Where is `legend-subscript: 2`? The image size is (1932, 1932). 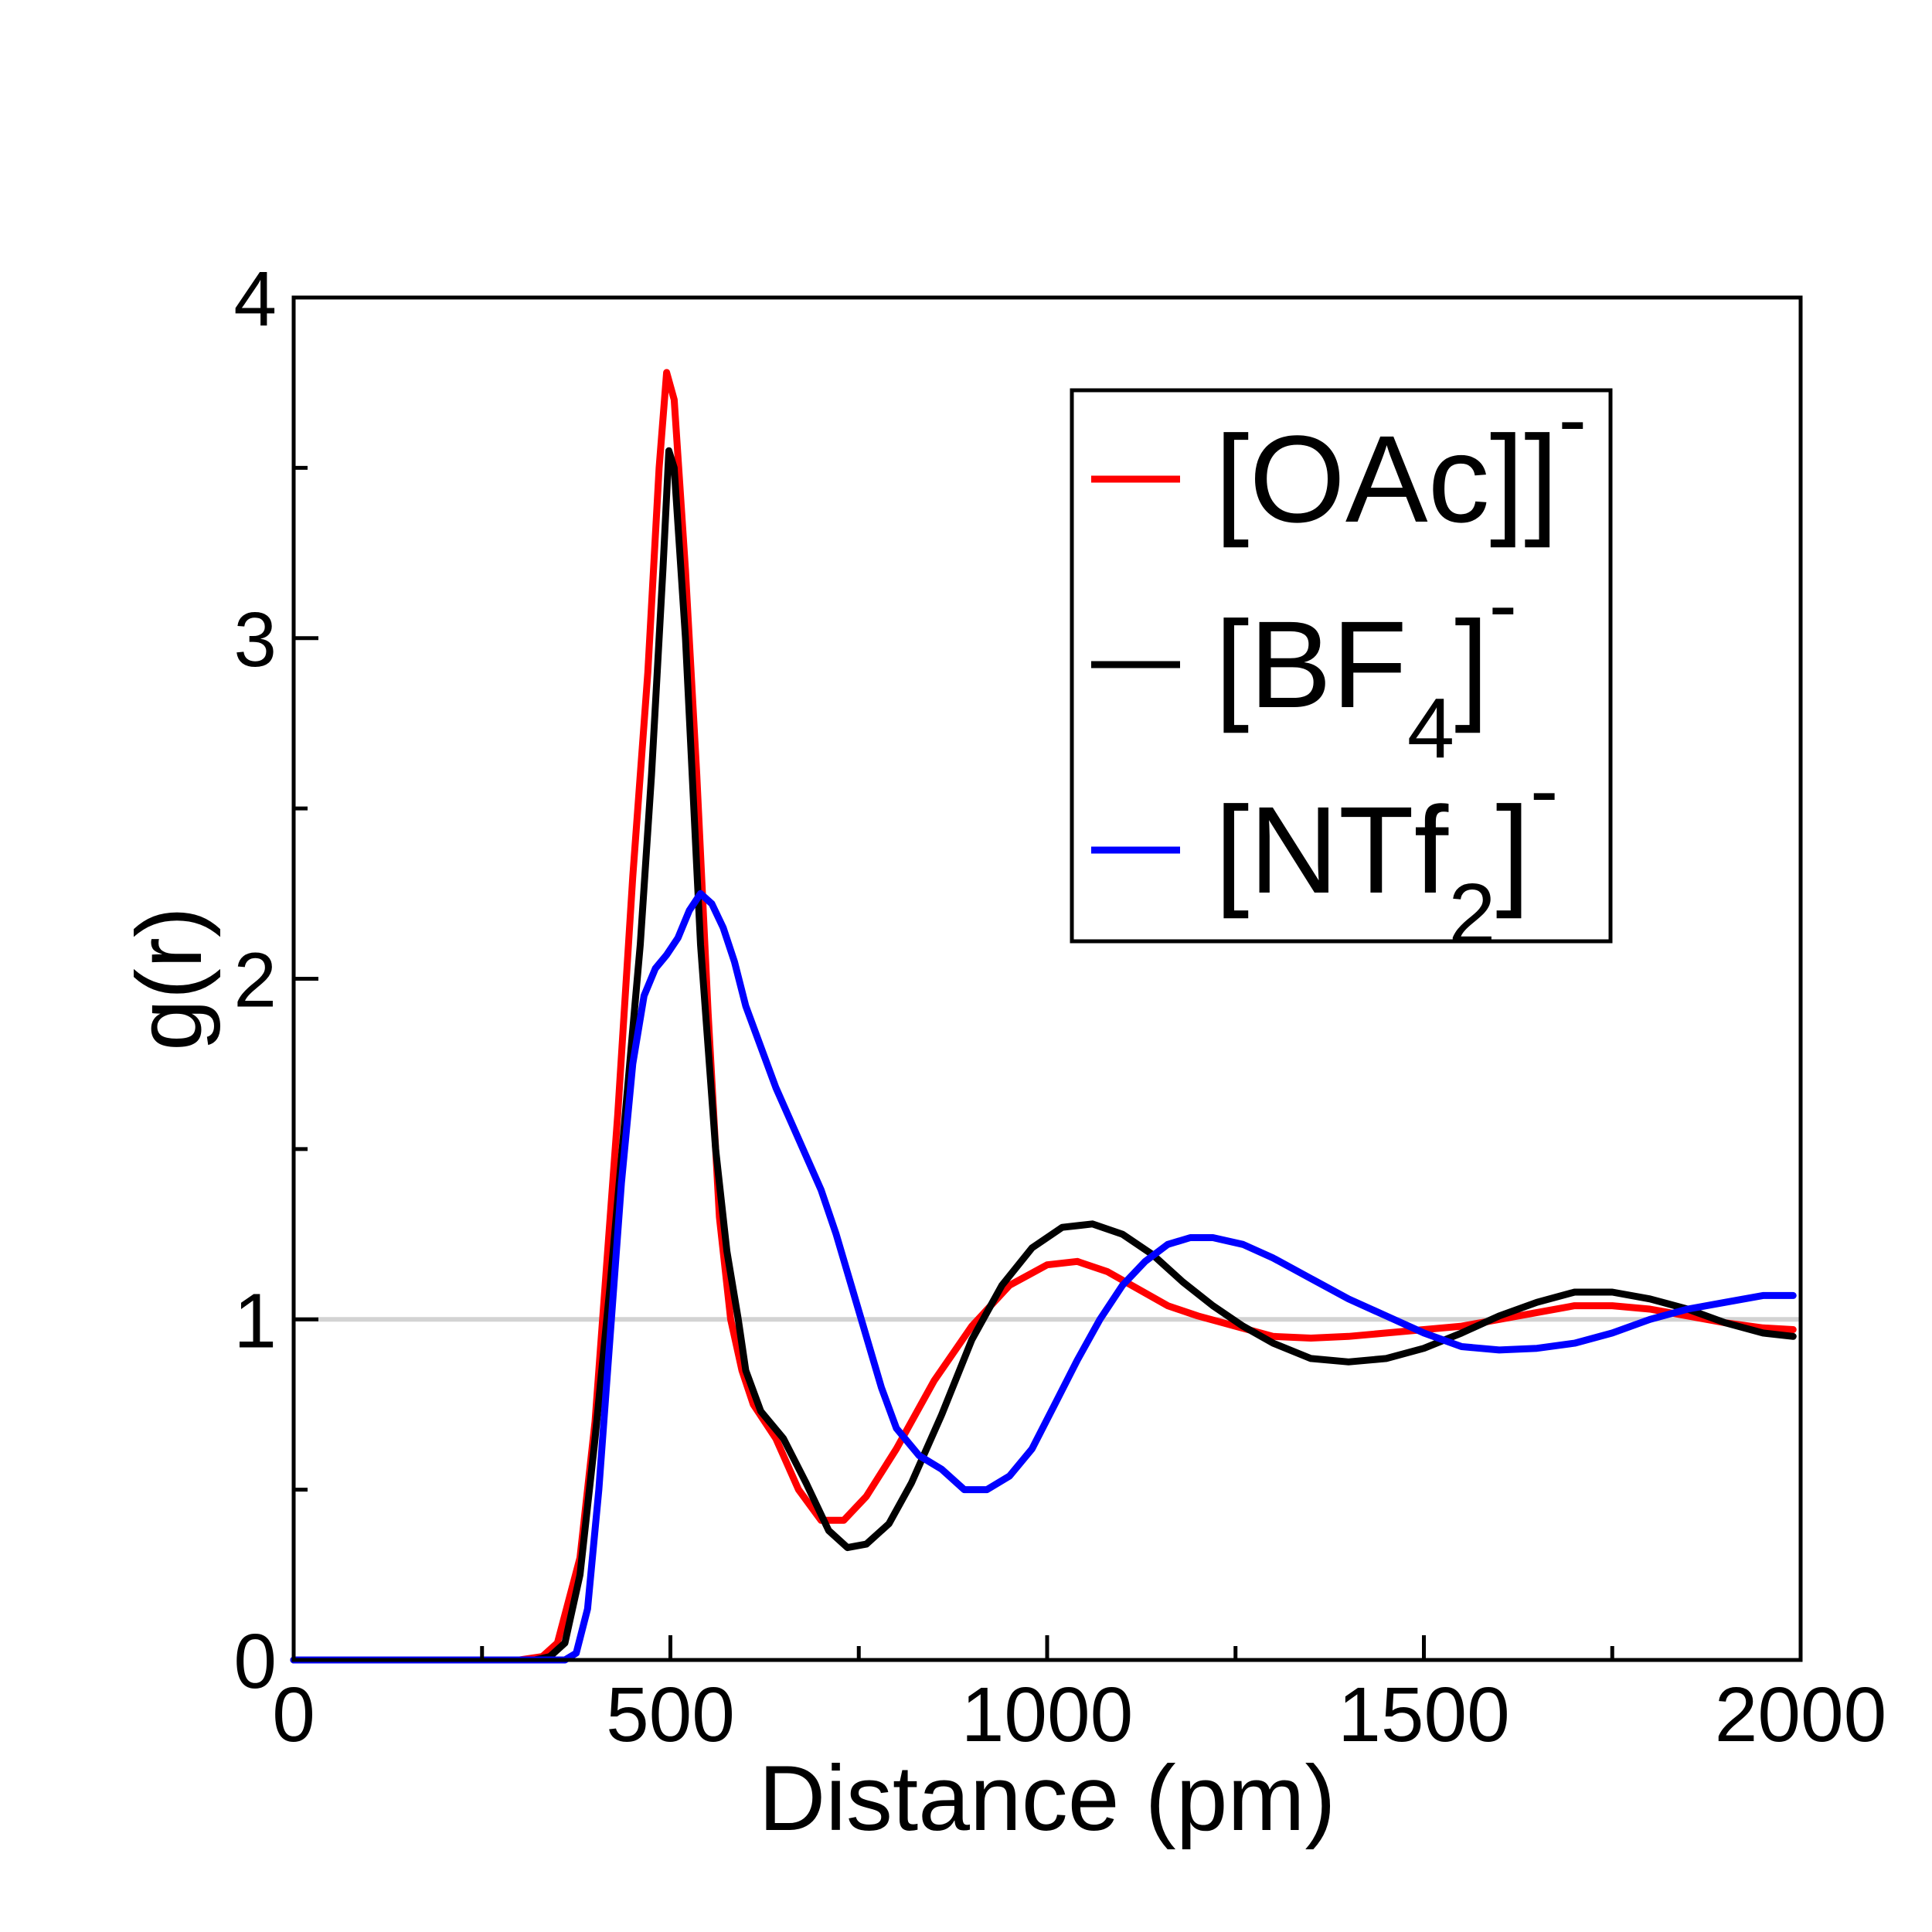
legend-subscript: 2 is located at coordinates (1471, 914).